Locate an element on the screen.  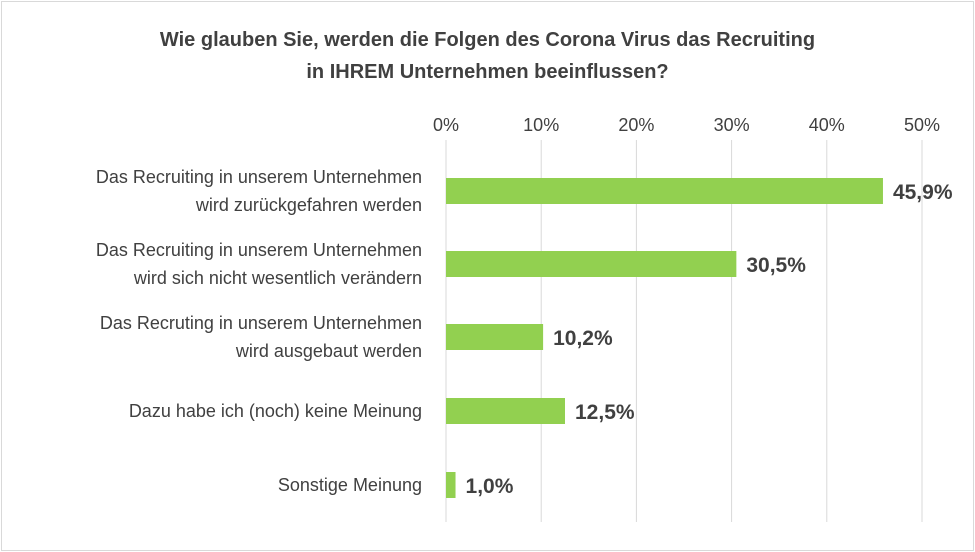
chart-title-line-2: in IHREM Unternehmen beeinflussen? is located at coordinates (487, 72).